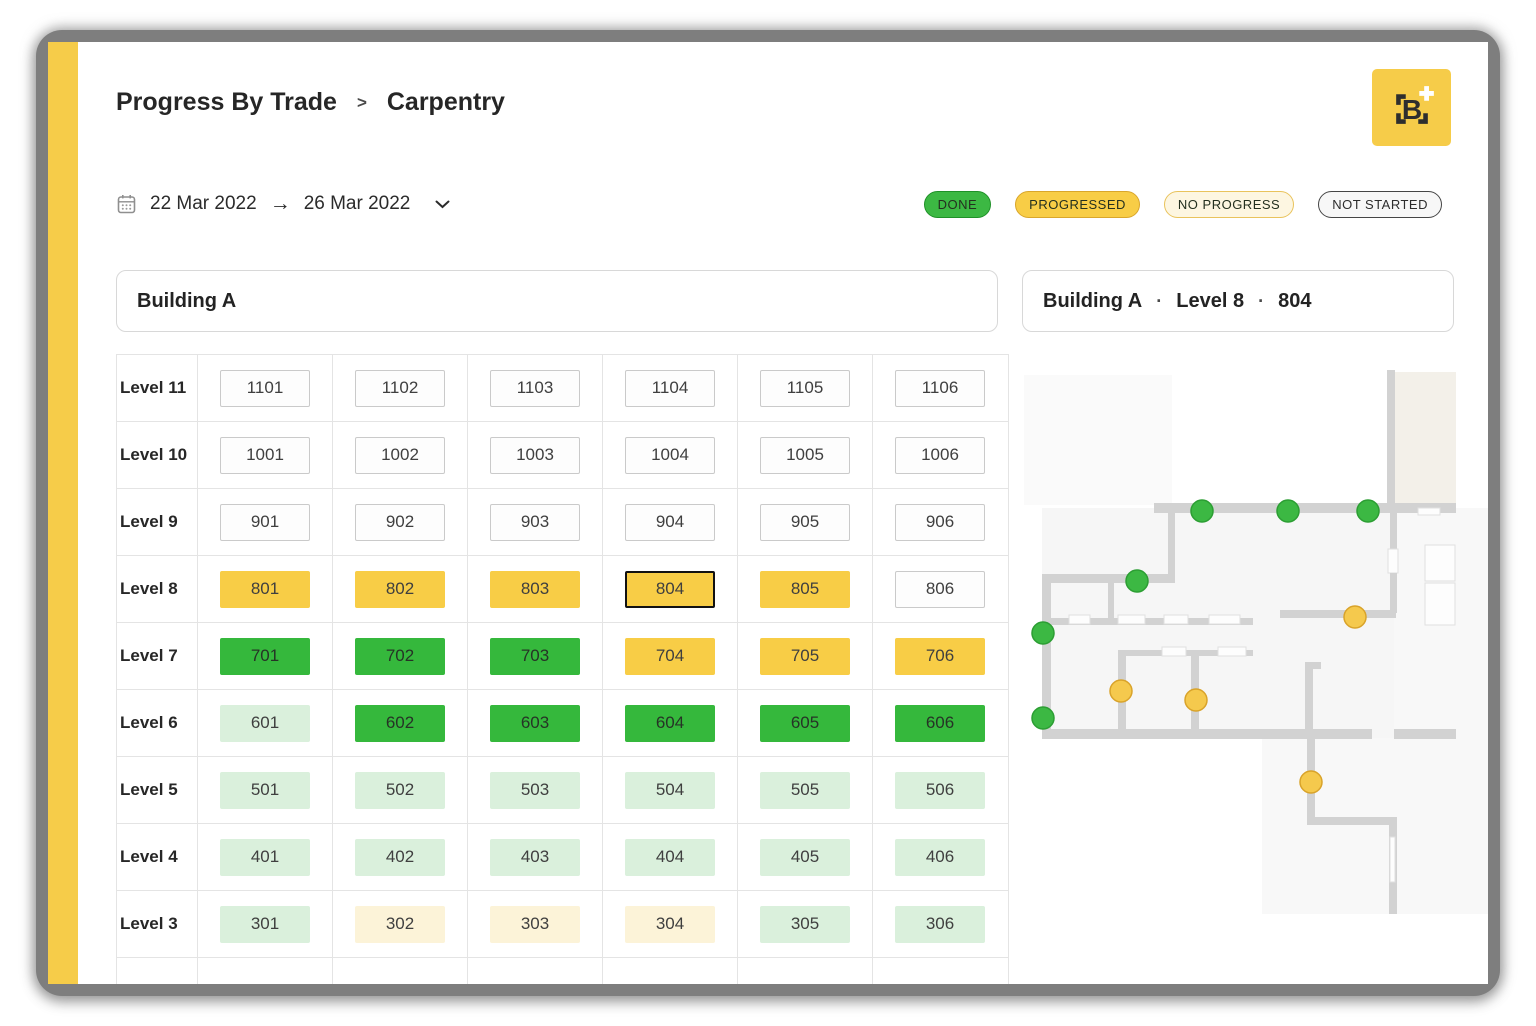 The image size is (1536, 1026). I want to click on unit-cell: 303, so click(534, 924).